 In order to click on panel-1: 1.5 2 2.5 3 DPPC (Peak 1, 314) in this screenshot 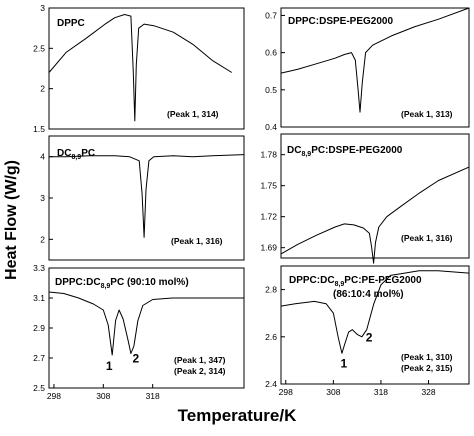, I will do `click(139, 68)`.